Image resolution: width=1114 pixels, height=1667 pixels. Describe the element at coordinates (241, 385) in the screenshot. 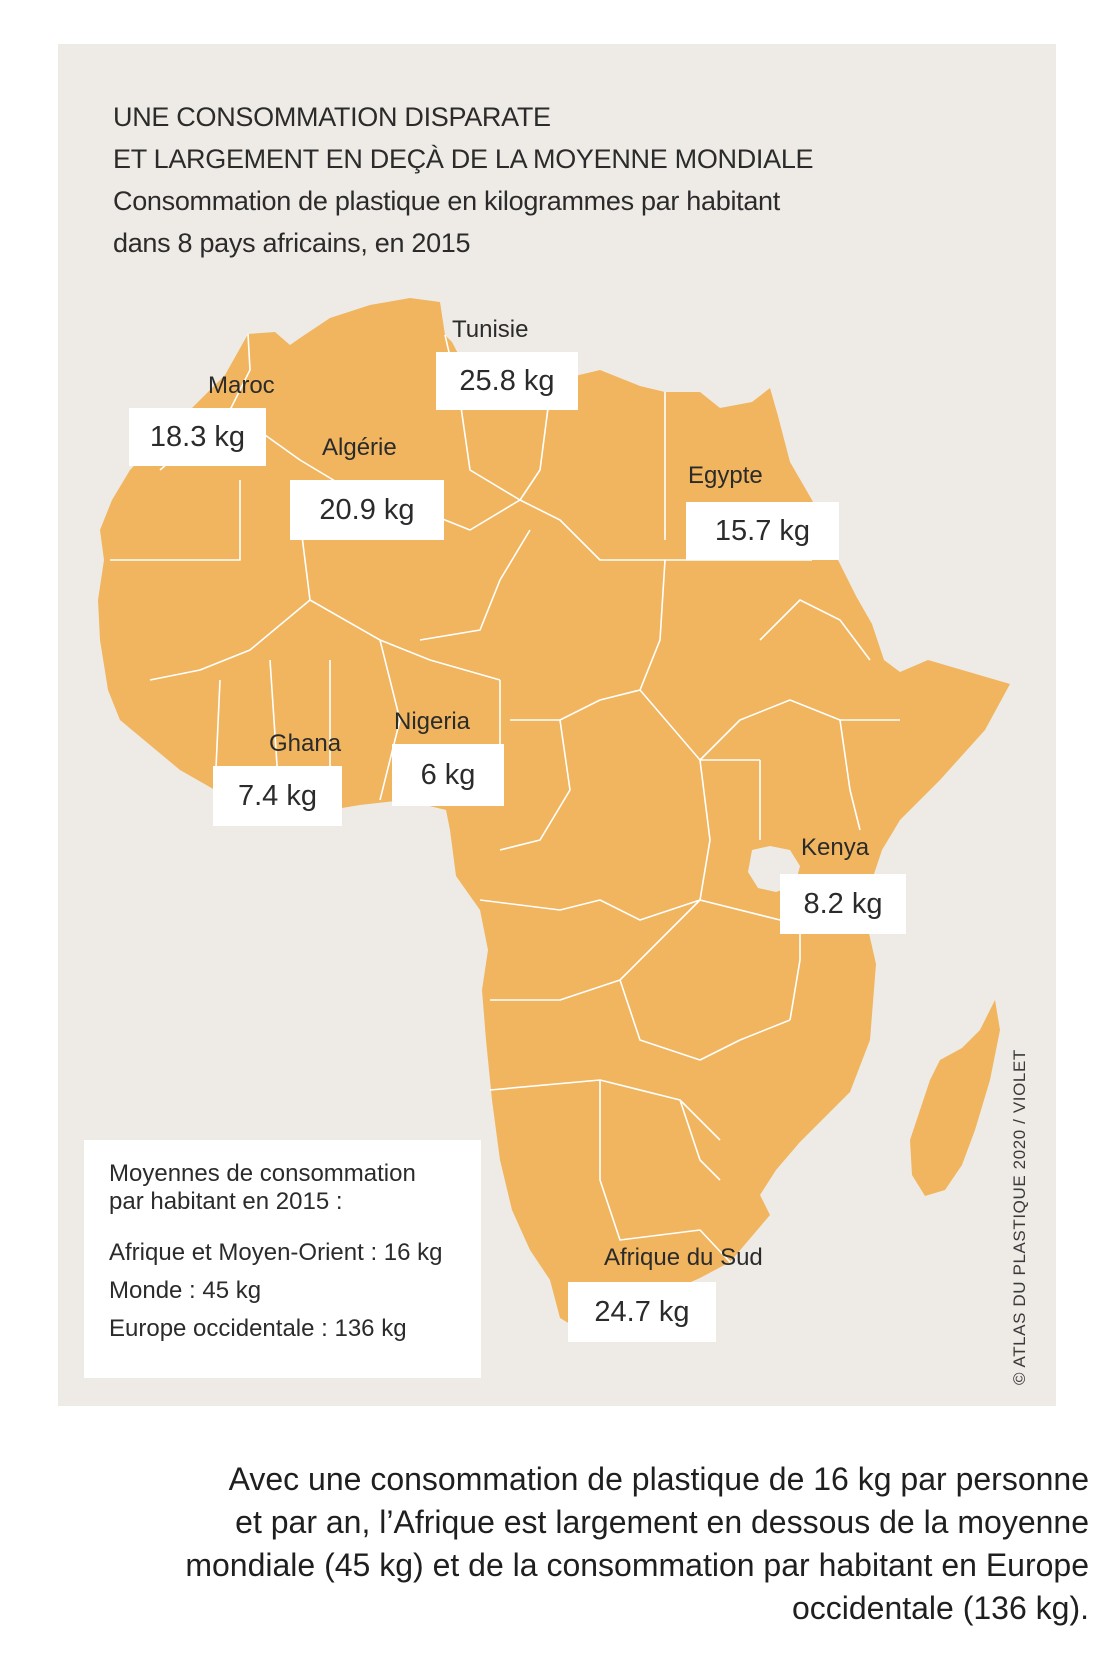

I see `maroc-name: Maroc` at that location.